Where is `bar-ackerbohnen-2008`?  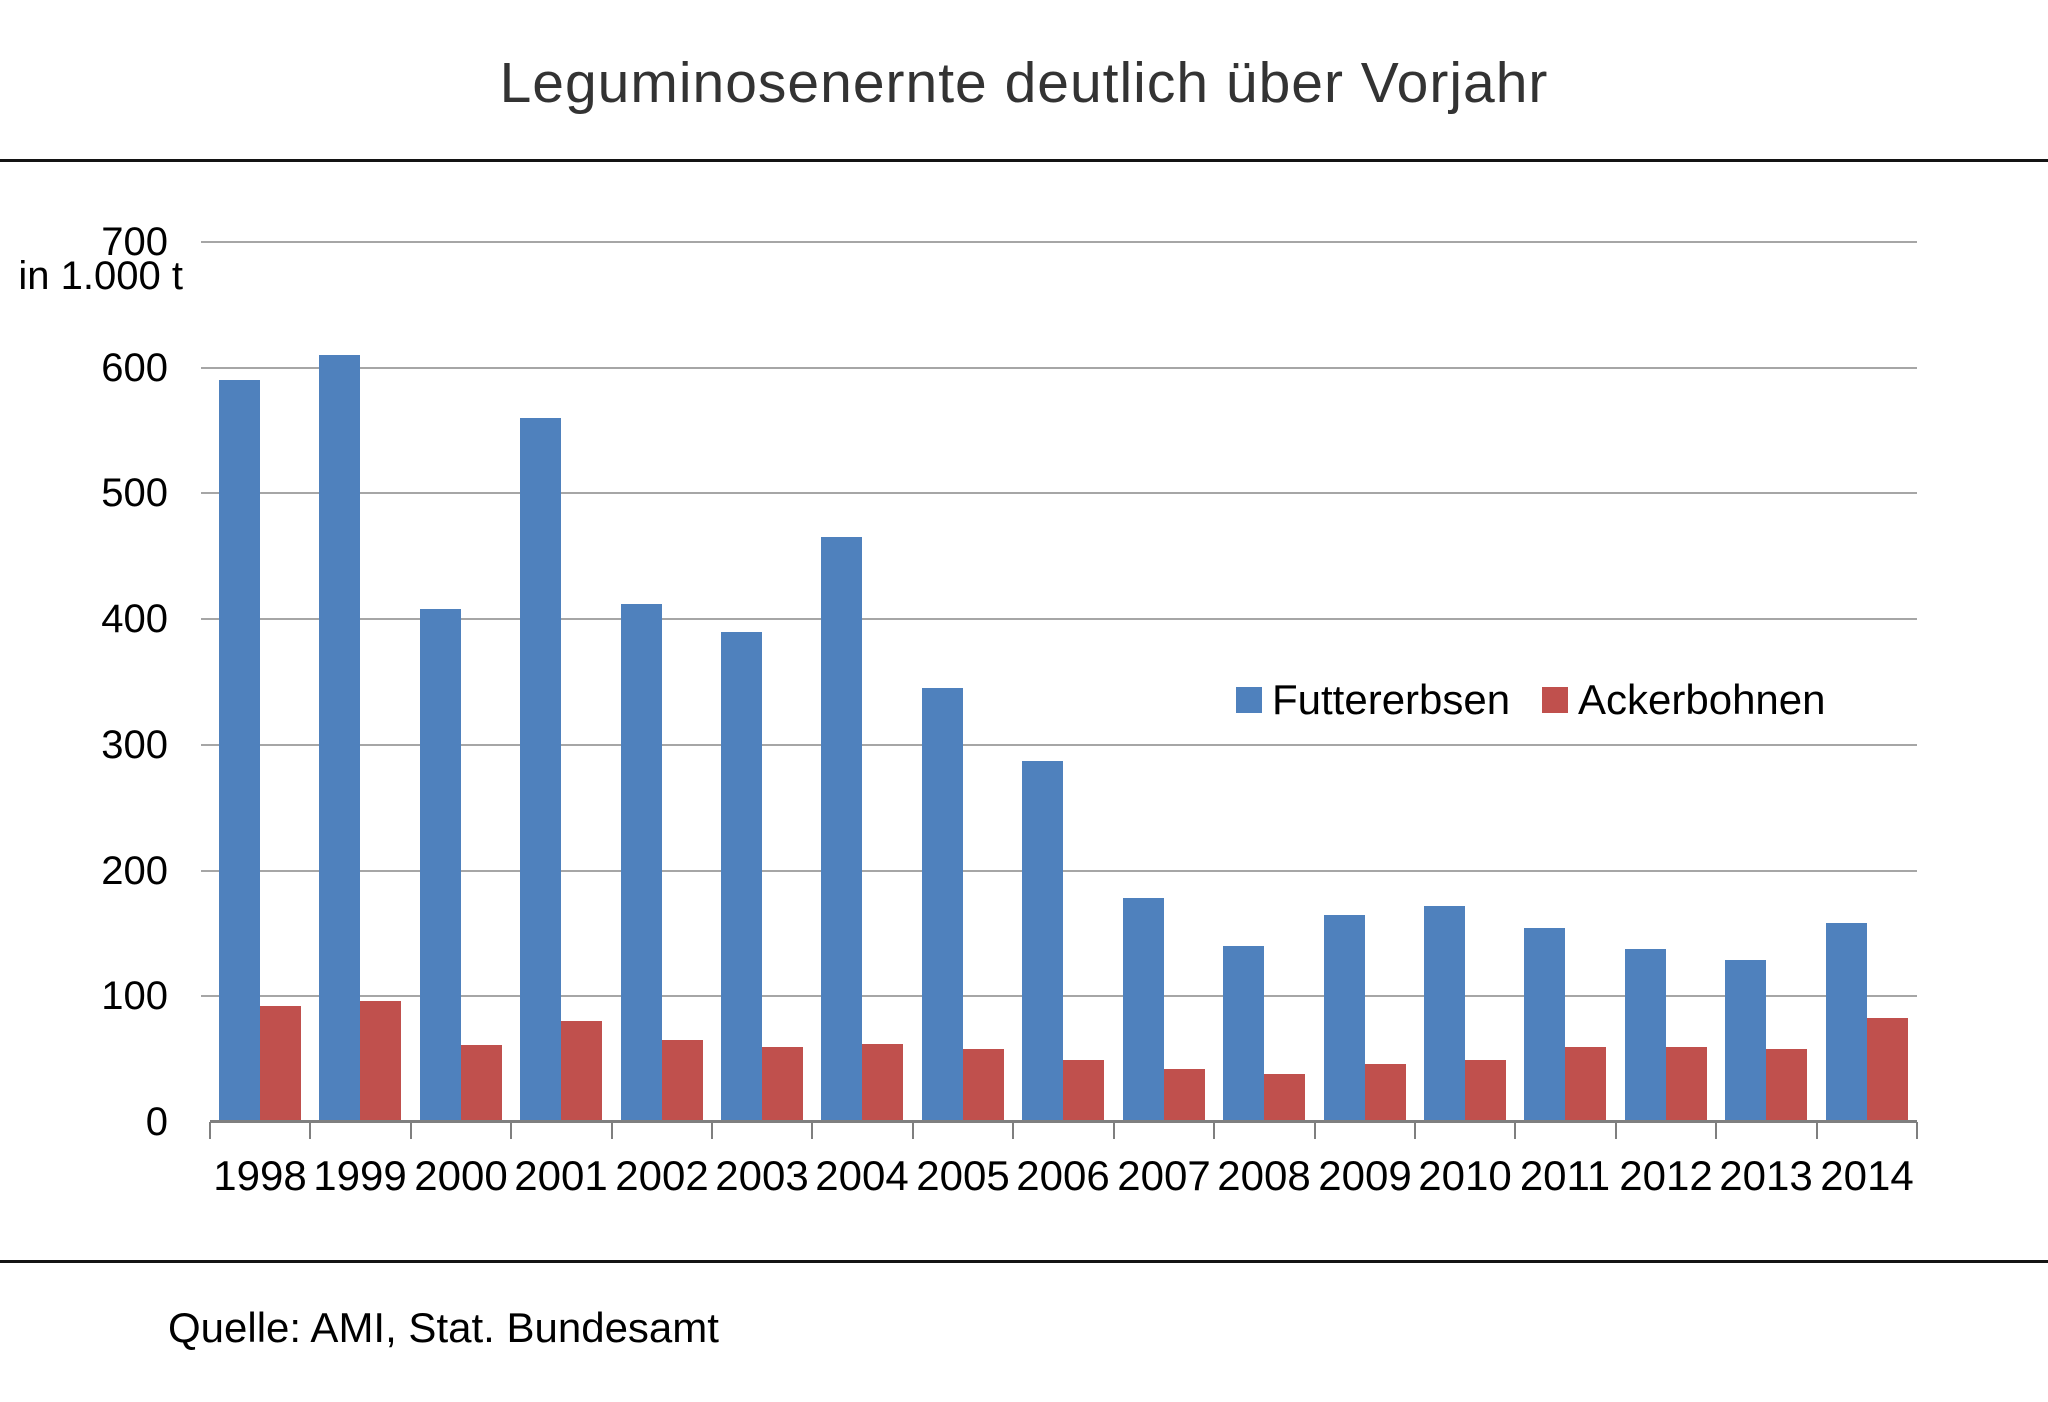 bar-ackerbohnen-2008 is located at coordinates (1284, 1098).